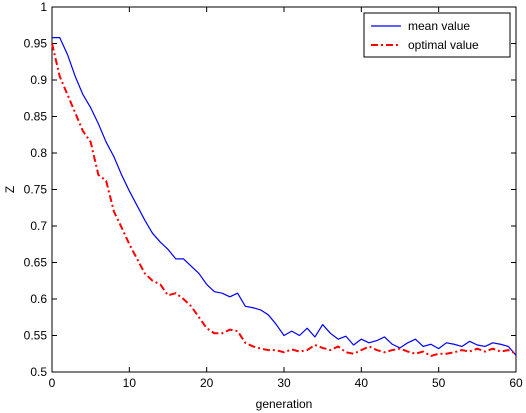 The width and height of the screenshot is (526, 413). Describe the element at coordinates (439, 26) in the screenshot. I see `legend-label: mean value` at that location.